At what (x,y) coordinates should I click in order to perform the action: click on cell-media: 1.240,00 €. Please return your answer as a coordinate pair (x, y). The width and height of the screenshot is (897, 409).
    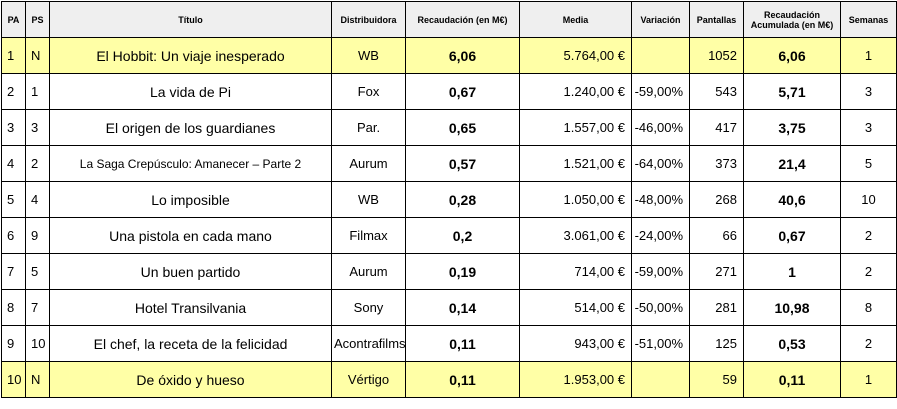
    Looking at the image, I should click on (575, 91).